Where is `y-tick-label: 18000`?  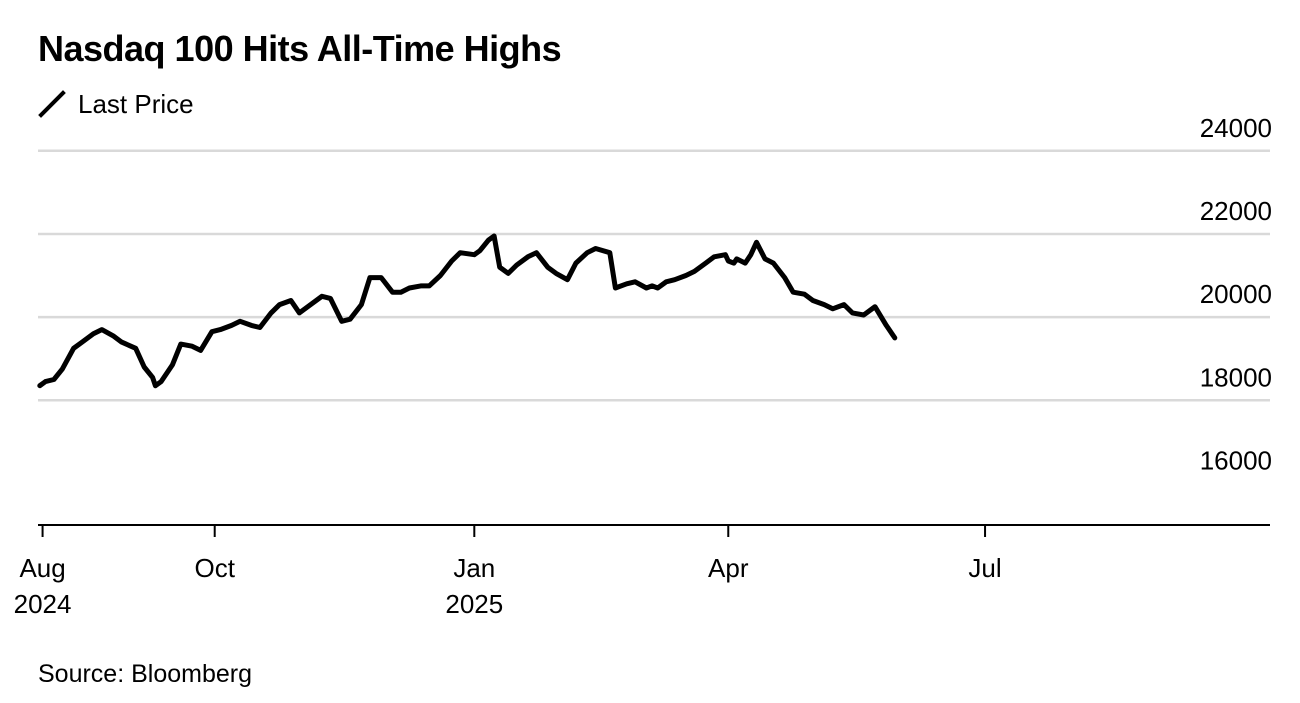
y-tick-label: 18000 is located at coordinates (1236, 377).